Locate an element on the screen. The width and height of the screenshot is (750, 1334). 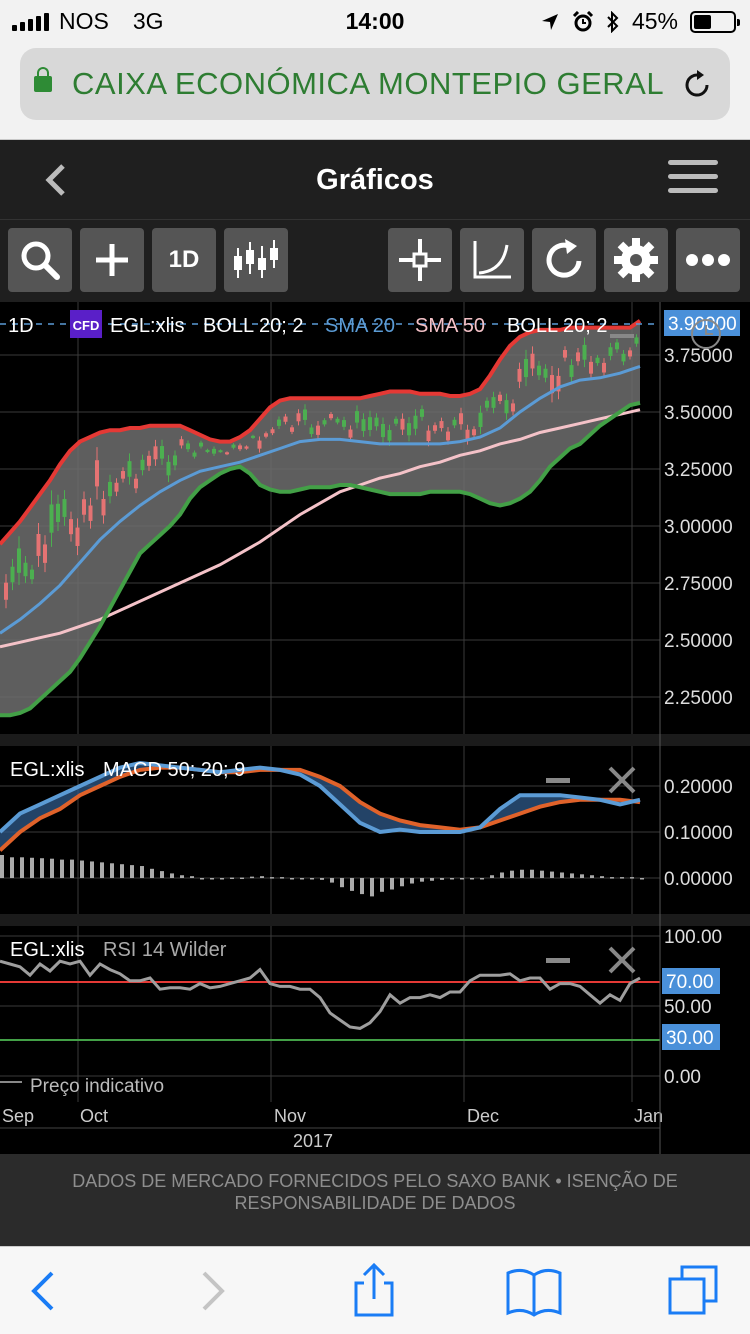
add-indicator-button is located at coordinates (112, 260).